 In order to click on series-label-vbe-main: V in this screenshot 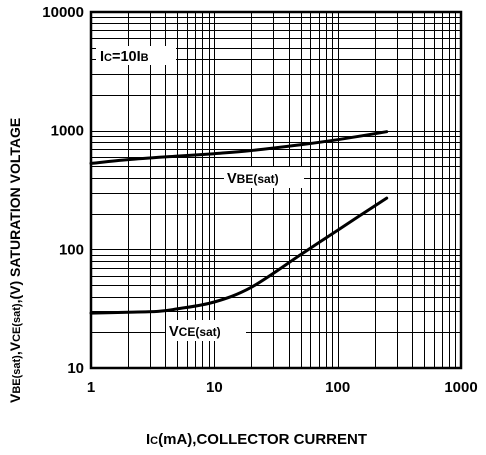, I will do `click(232, 179)`.